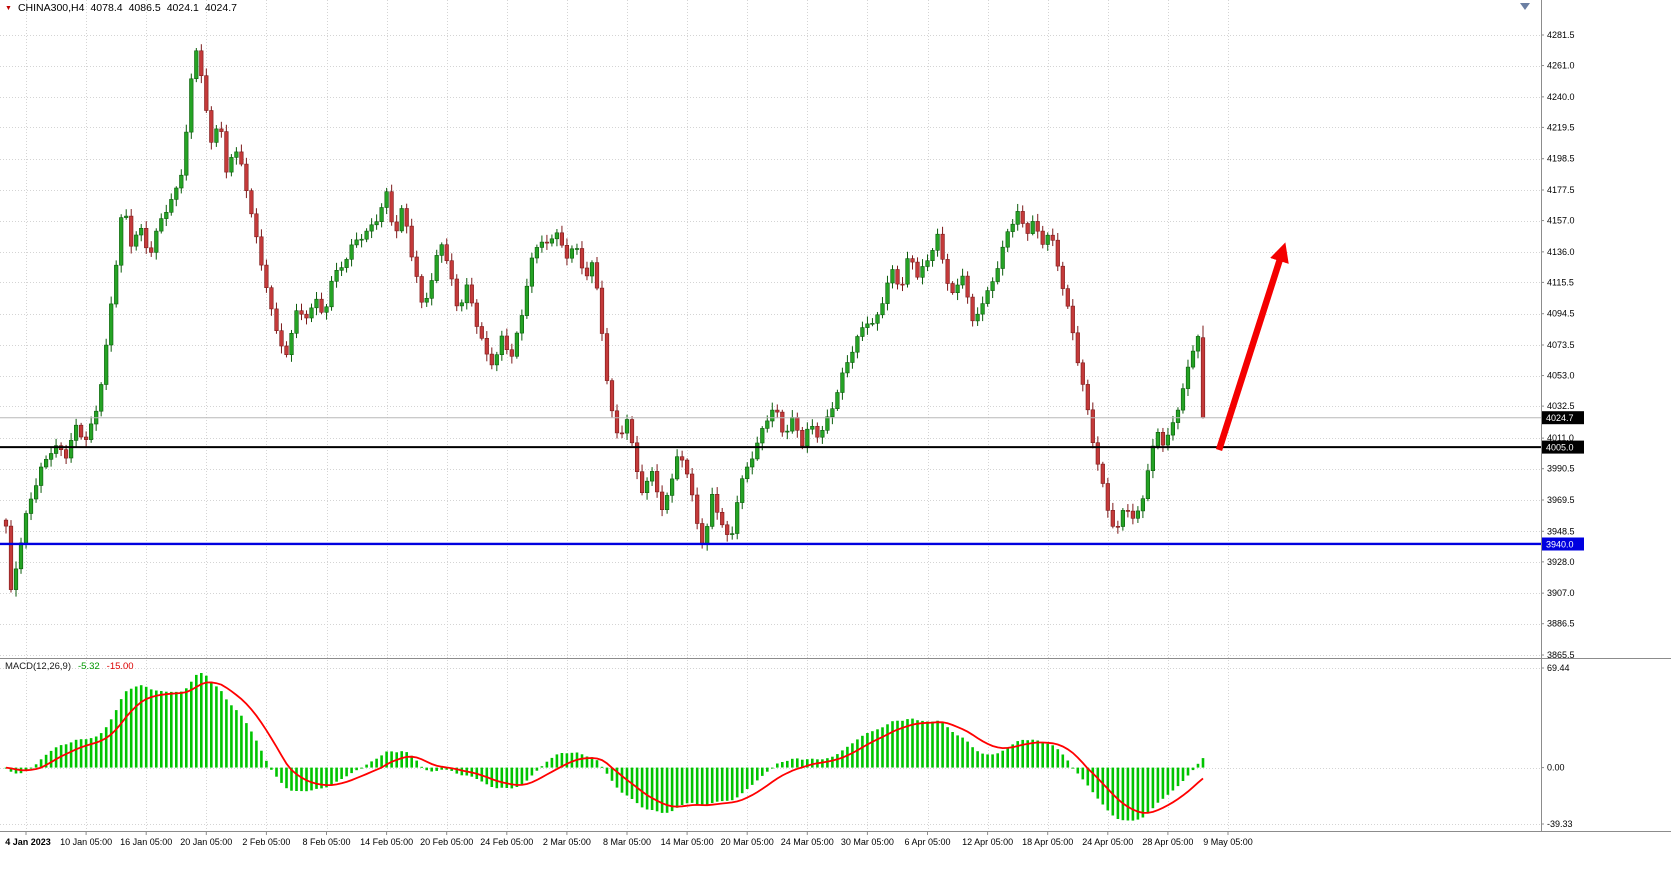 Image resolution: width=1671 pixels, height=889 pixels. I want to click on chart-shift-icon, so click(1525, 6).